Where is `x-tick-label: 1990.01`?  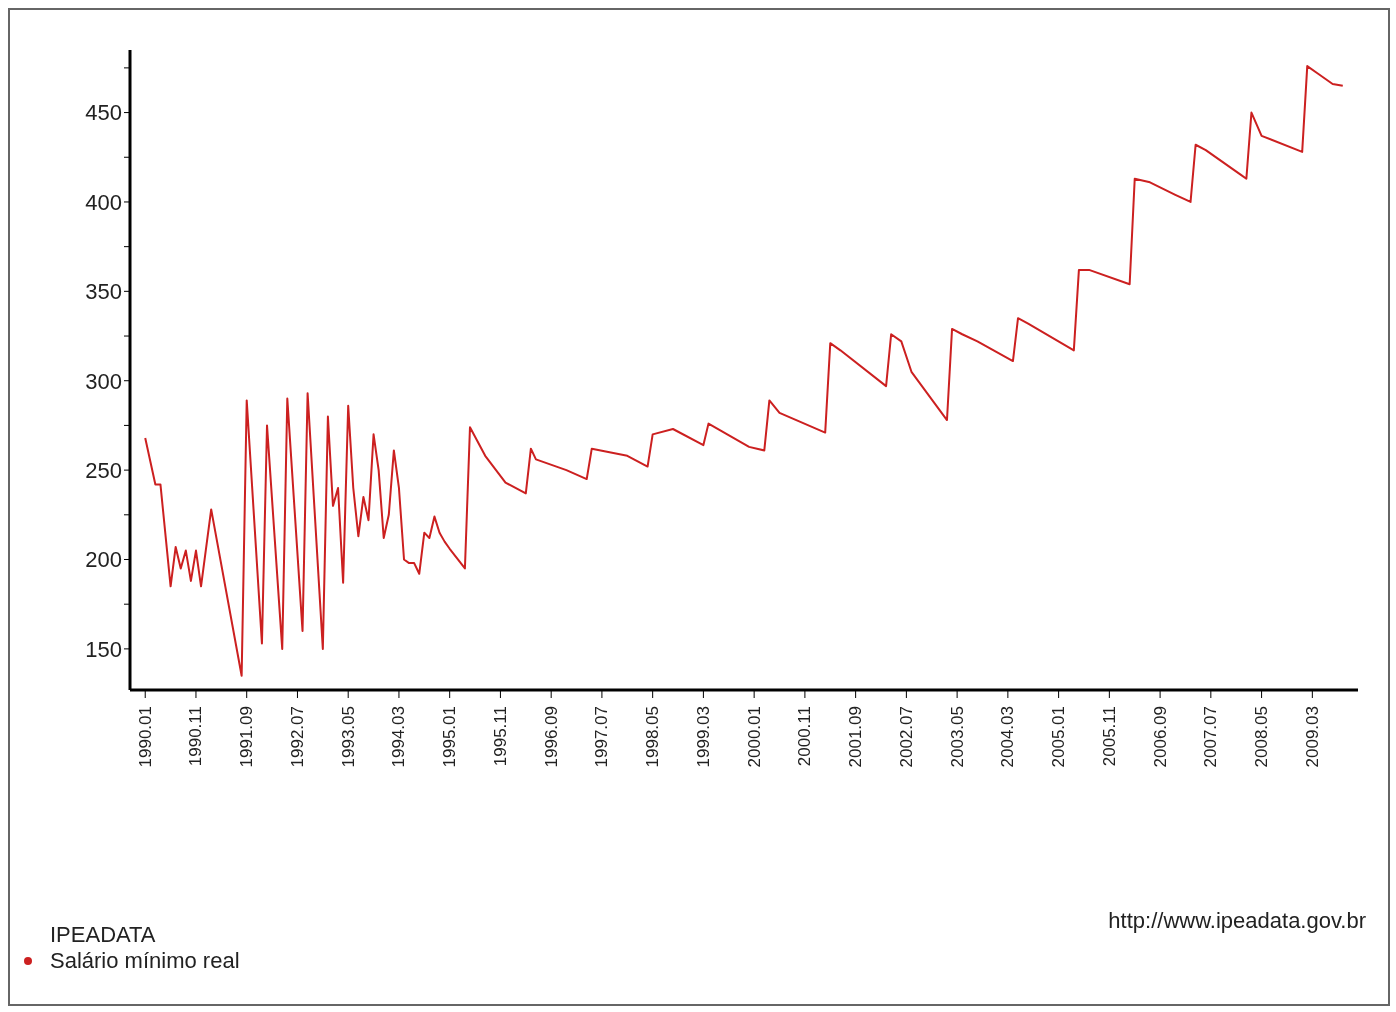 x-tick-label: 1990.01 is located at coordinates (145, 737).